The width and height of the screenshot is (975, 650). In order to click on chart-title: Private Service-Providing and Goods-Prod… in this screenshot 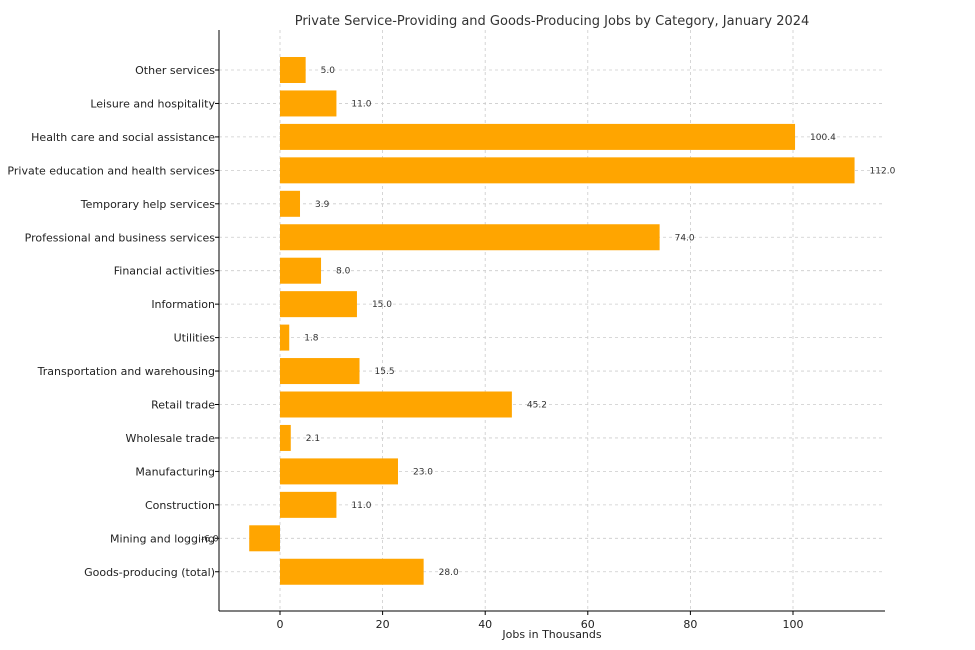, I will do `click(552, 21)`.